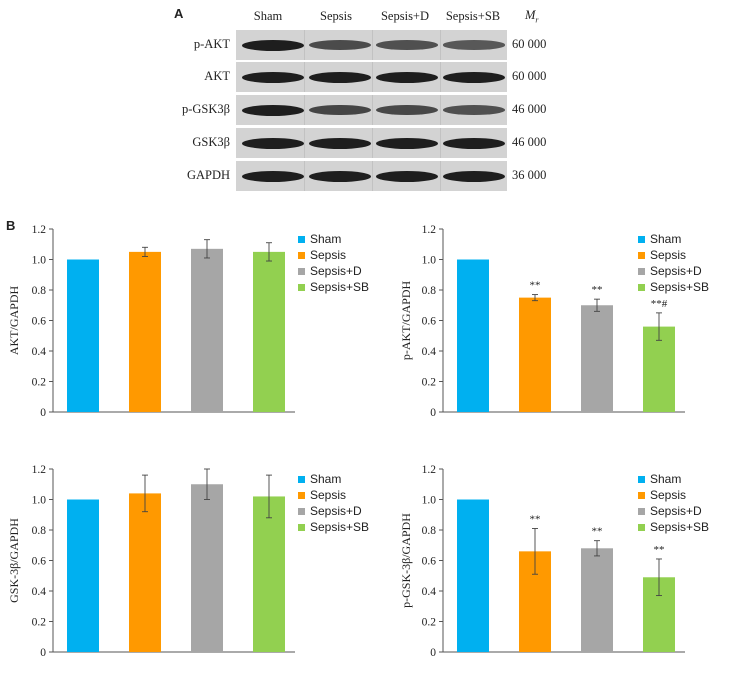 Image resolution: width=733 pixels, height=680 pixels. I want to click on blot-row-gapdh, so click(371, 176).